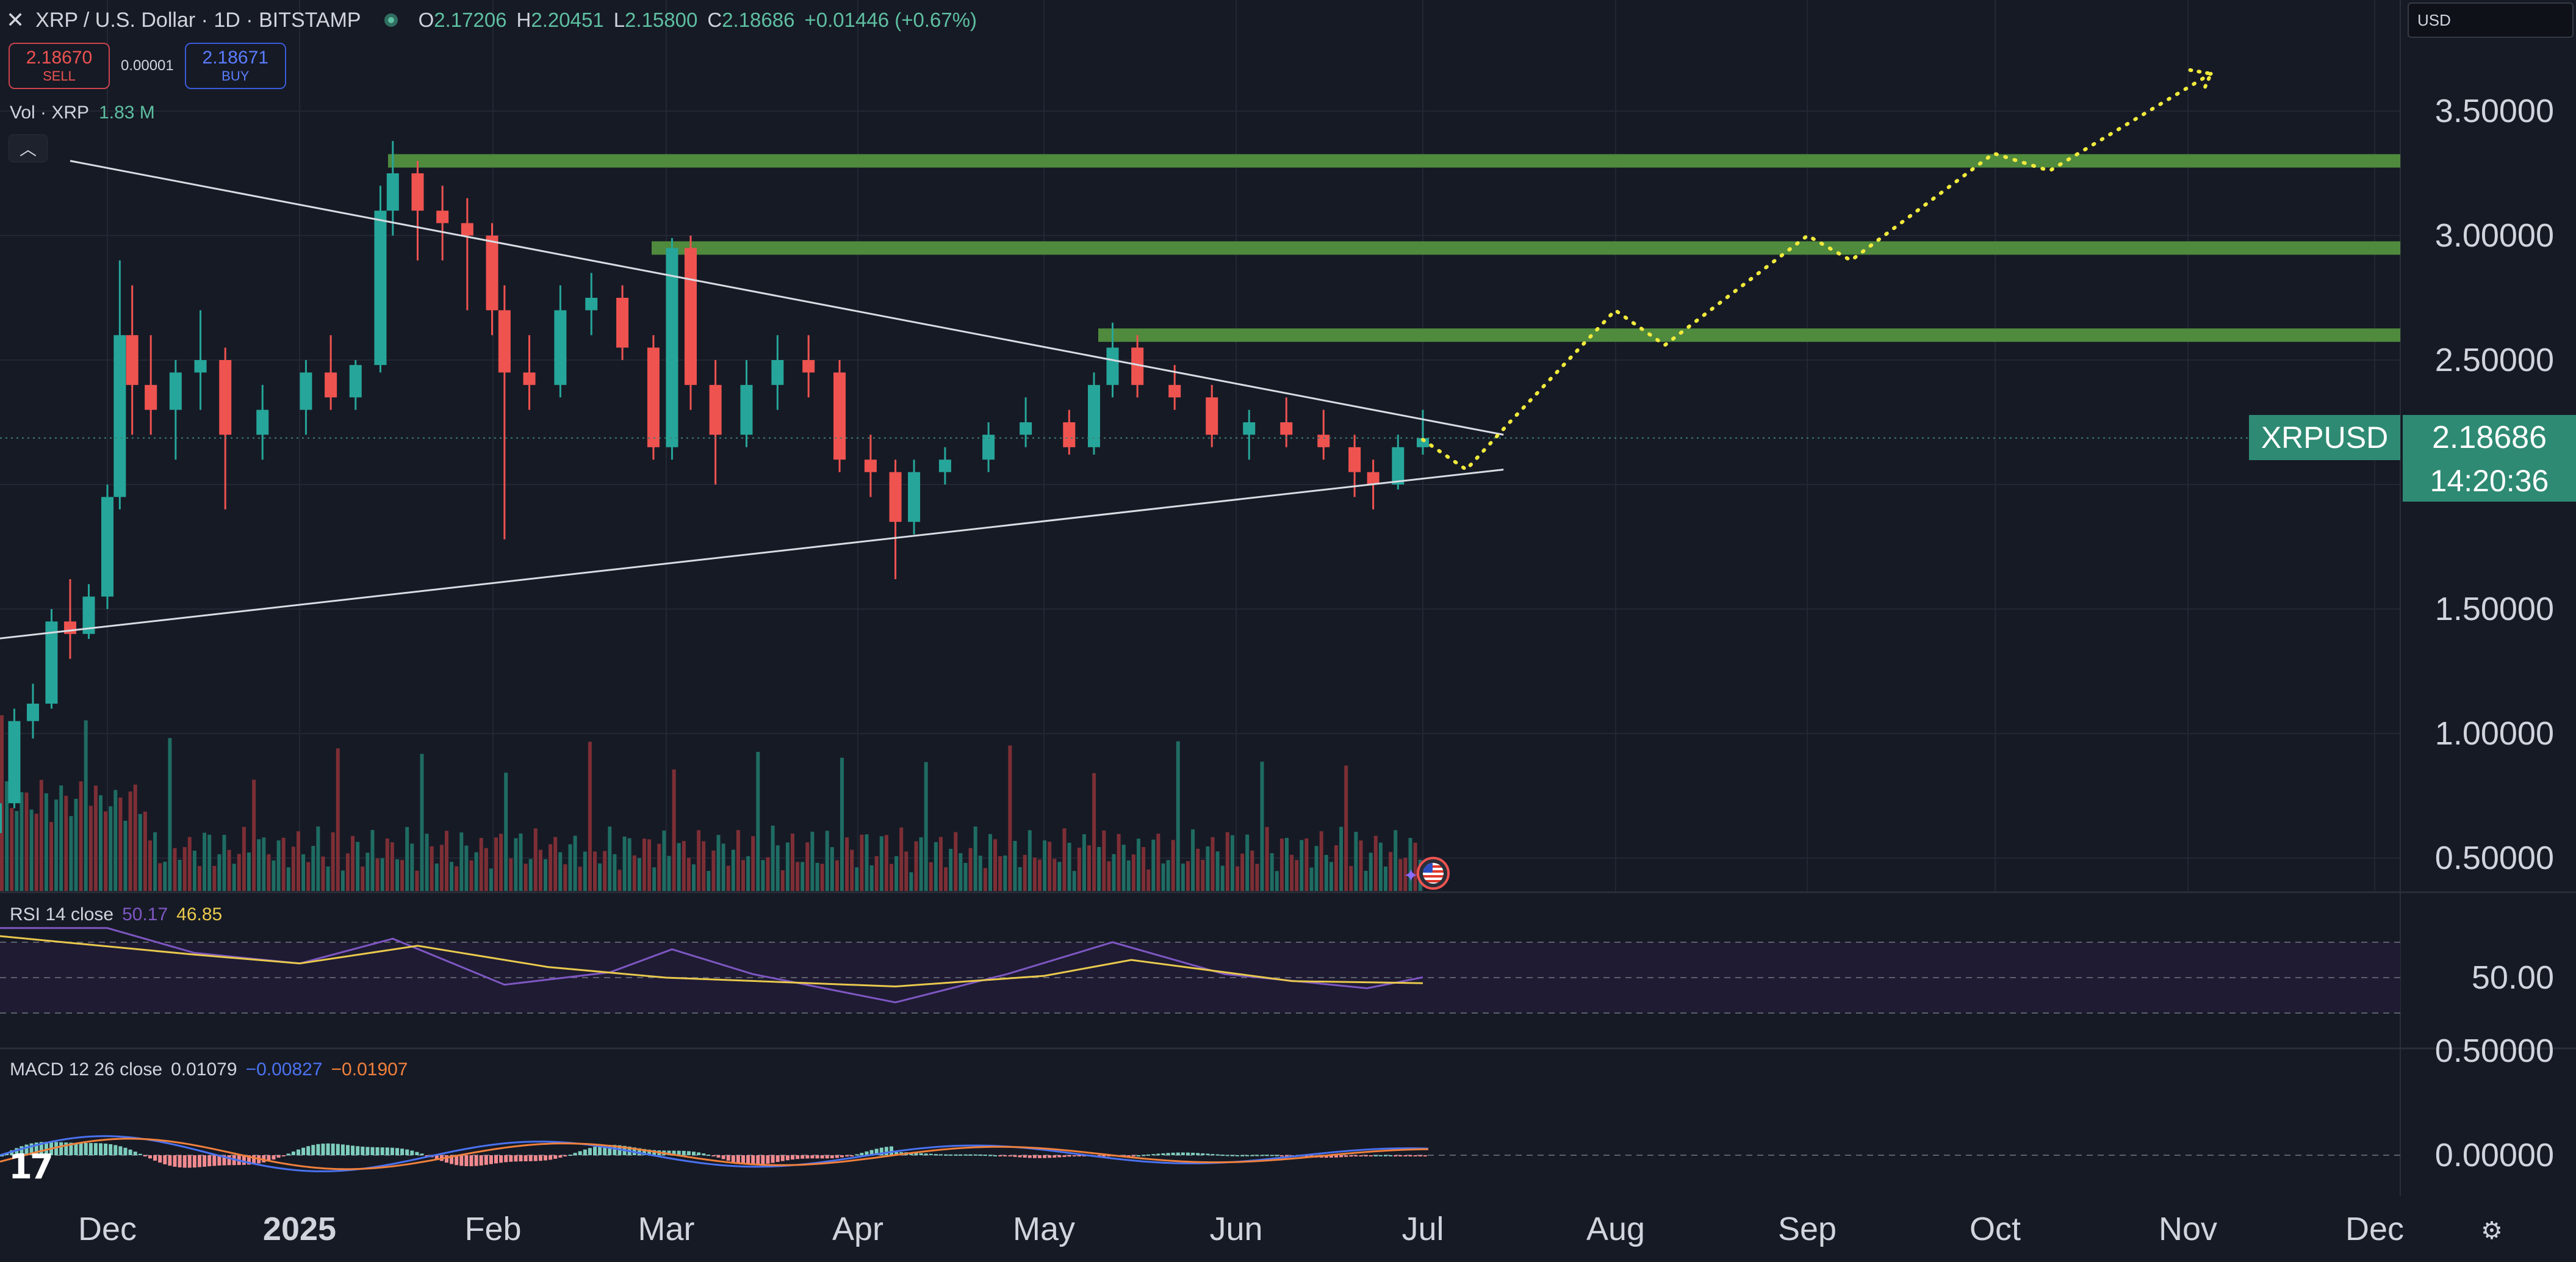  What do you see at coordinates (752, 555) in the screenshot?
I see `trendline-lower` at bounding box center [752, 555].